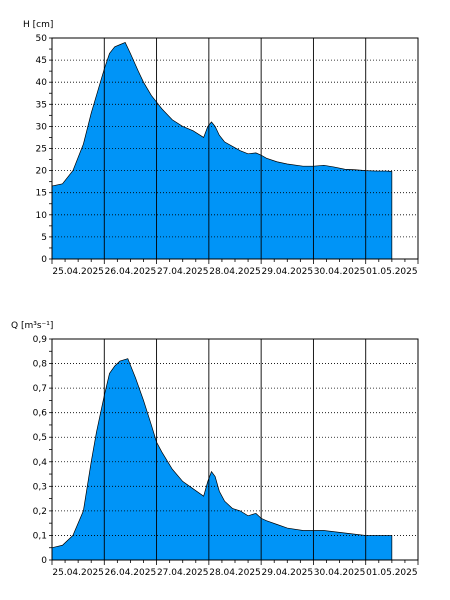  Describe the element at coordinates (41, 150) in the screenshot. I see `y-tick-label: 25` at that location.